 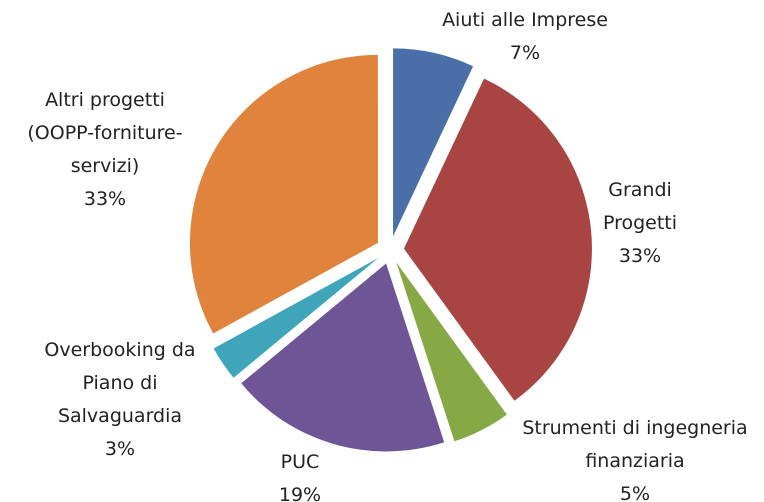 What do you see at coordinates (635, 492) in the screenshot?
I see `value-label: 5%` at bounding box center [635, 492].